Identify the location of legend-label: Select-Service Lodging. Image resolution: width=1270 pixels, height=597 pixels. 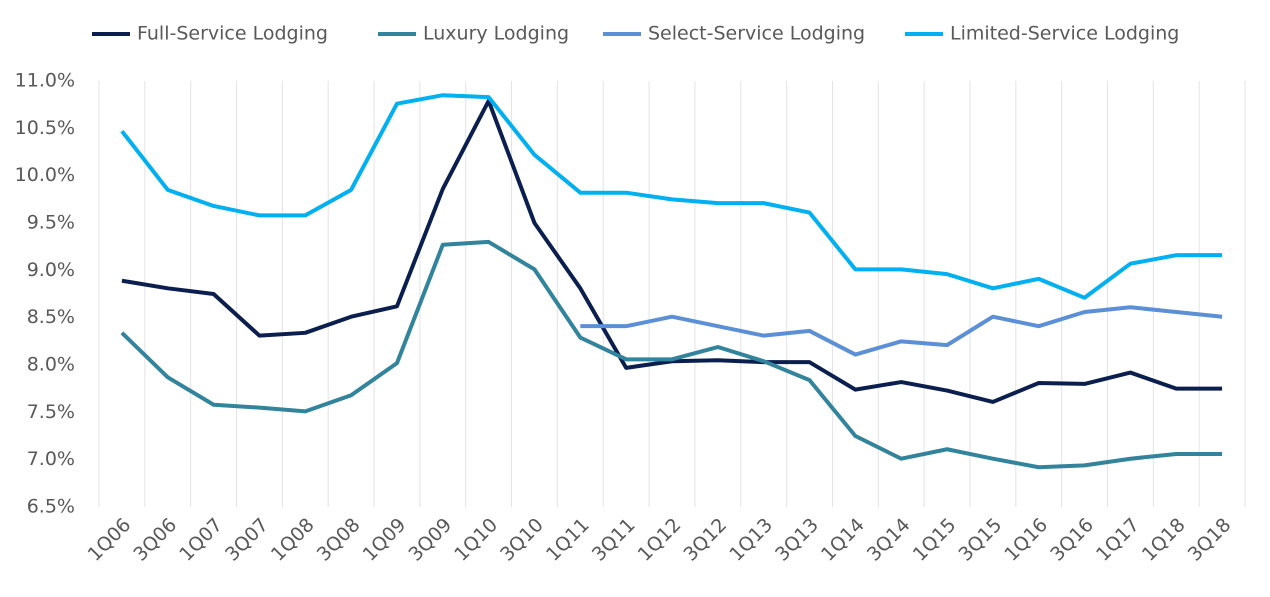
(756, 34).